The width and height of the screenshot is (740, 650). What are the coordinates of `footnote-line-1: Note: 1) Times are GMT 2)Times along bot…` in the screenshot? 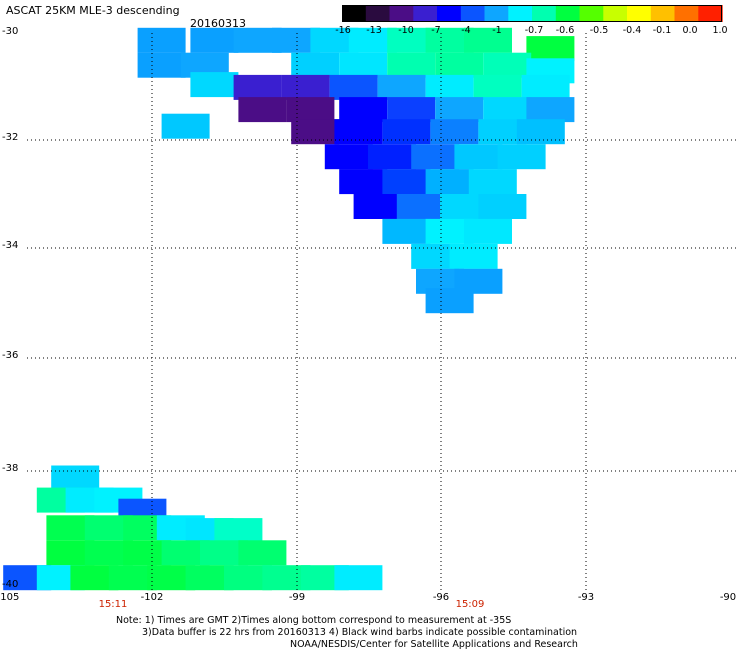 It's located at (314, 620).